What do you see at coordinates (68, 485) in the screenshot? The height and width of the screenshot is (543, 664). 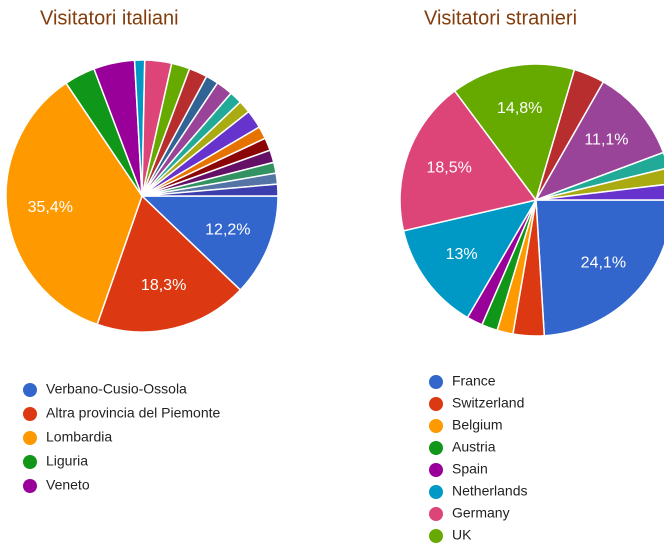 I see `legend-label: Veneto` at bounding box center [68, 485].